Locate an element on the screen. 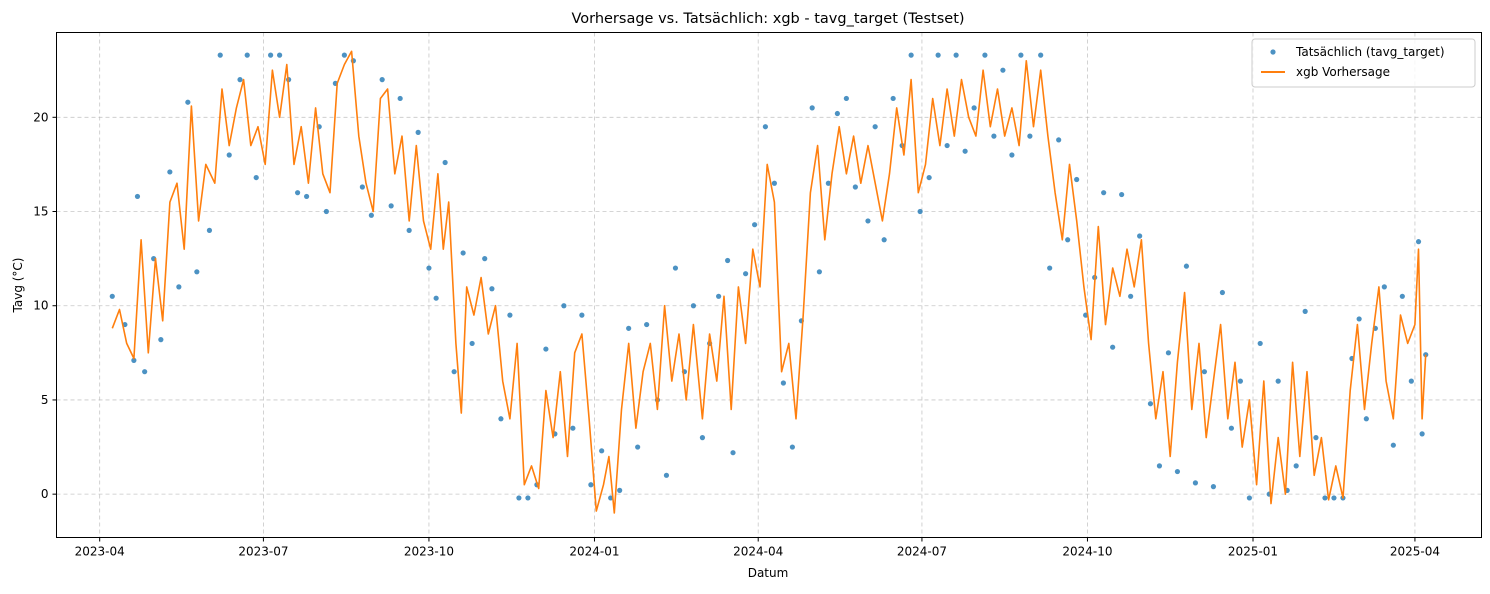 The width and height of the screenshot is (1490, 594). y-tick-label: 5 is located at coordinates (45, 400).